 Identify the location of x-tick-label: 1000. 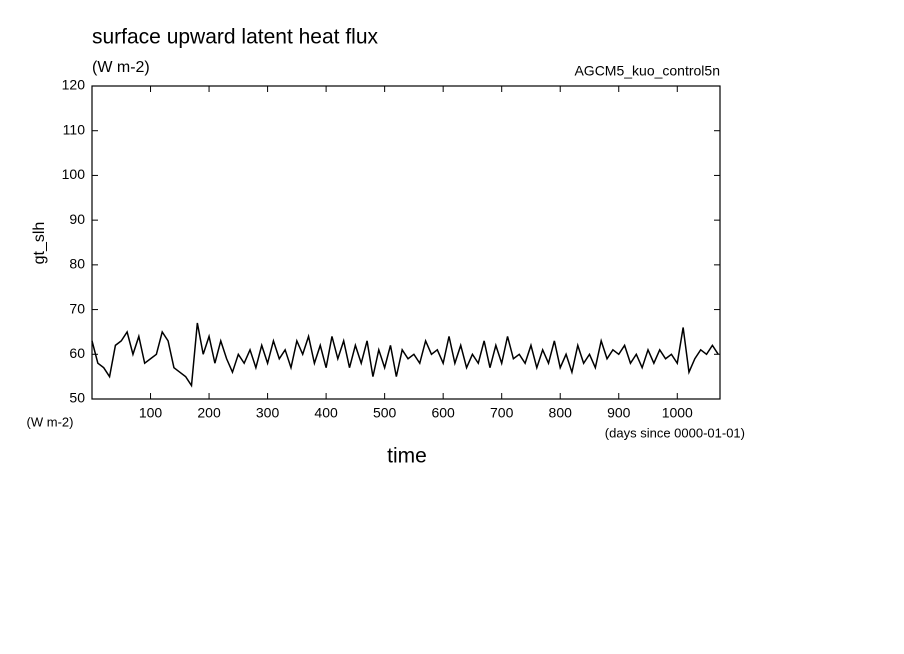
(677, 413).